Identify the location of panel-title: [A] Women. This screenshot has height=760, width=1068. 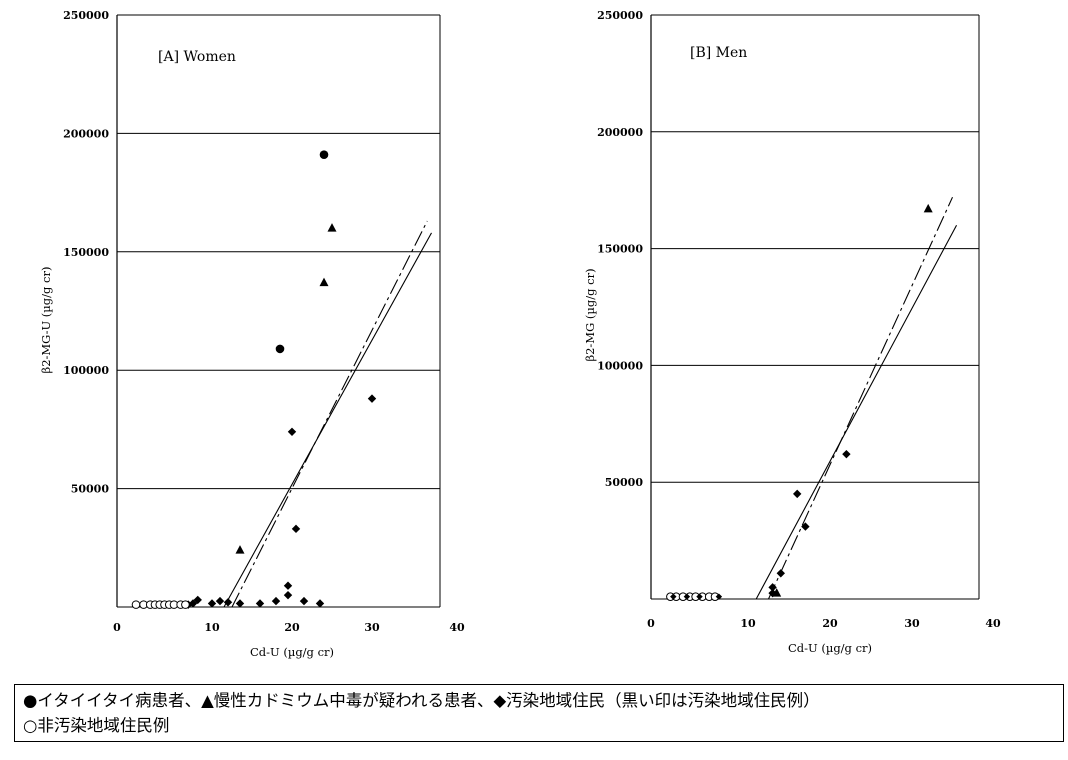
(197, 57).